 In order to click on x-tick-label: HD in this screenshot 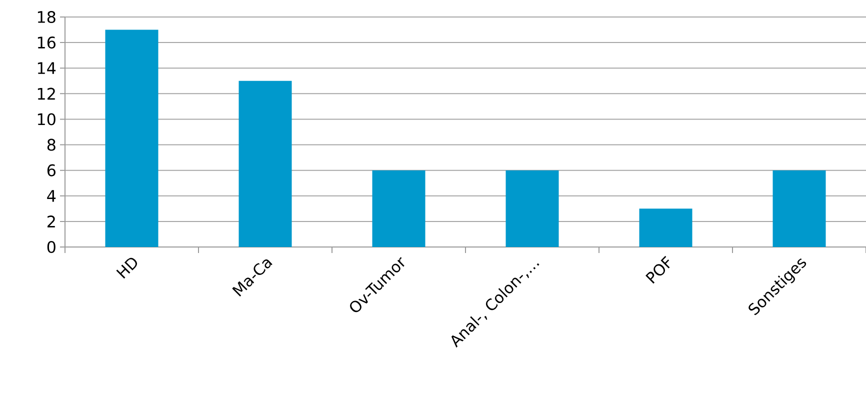, I will do `click(127, 268)`.